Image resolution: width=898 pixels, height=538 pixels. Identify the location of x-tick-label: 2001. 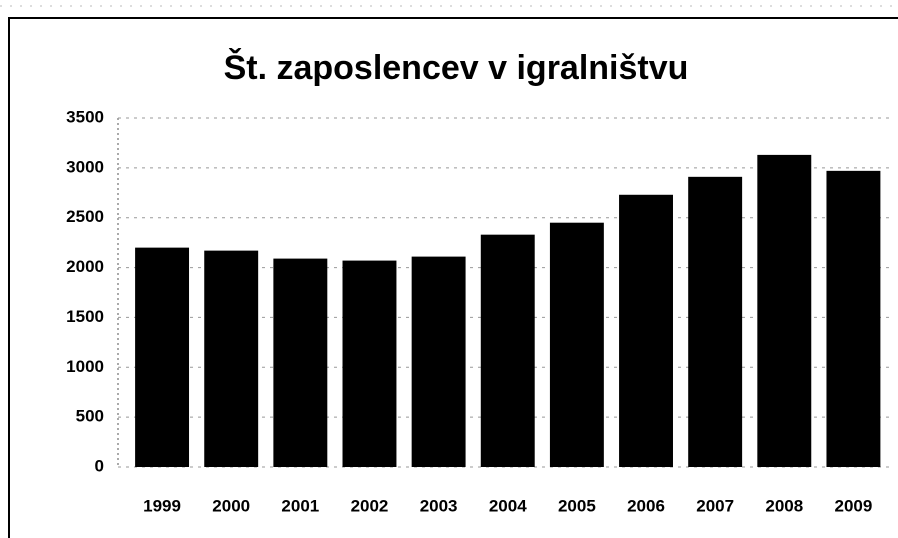
(300, 505).